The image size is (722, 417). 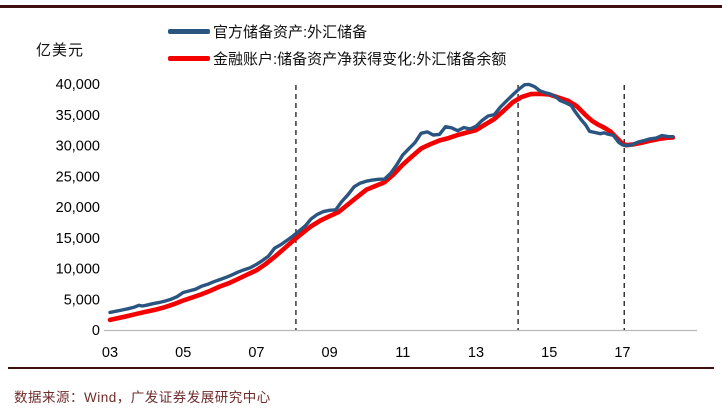 What do you see at coordinates (337, 44) in the screenshot?
I see `chart-legend: 官方储备资产:外汇储备 金融账户:储备资产净获得变化:外汇储备余额` at bounding box center [337, 44].